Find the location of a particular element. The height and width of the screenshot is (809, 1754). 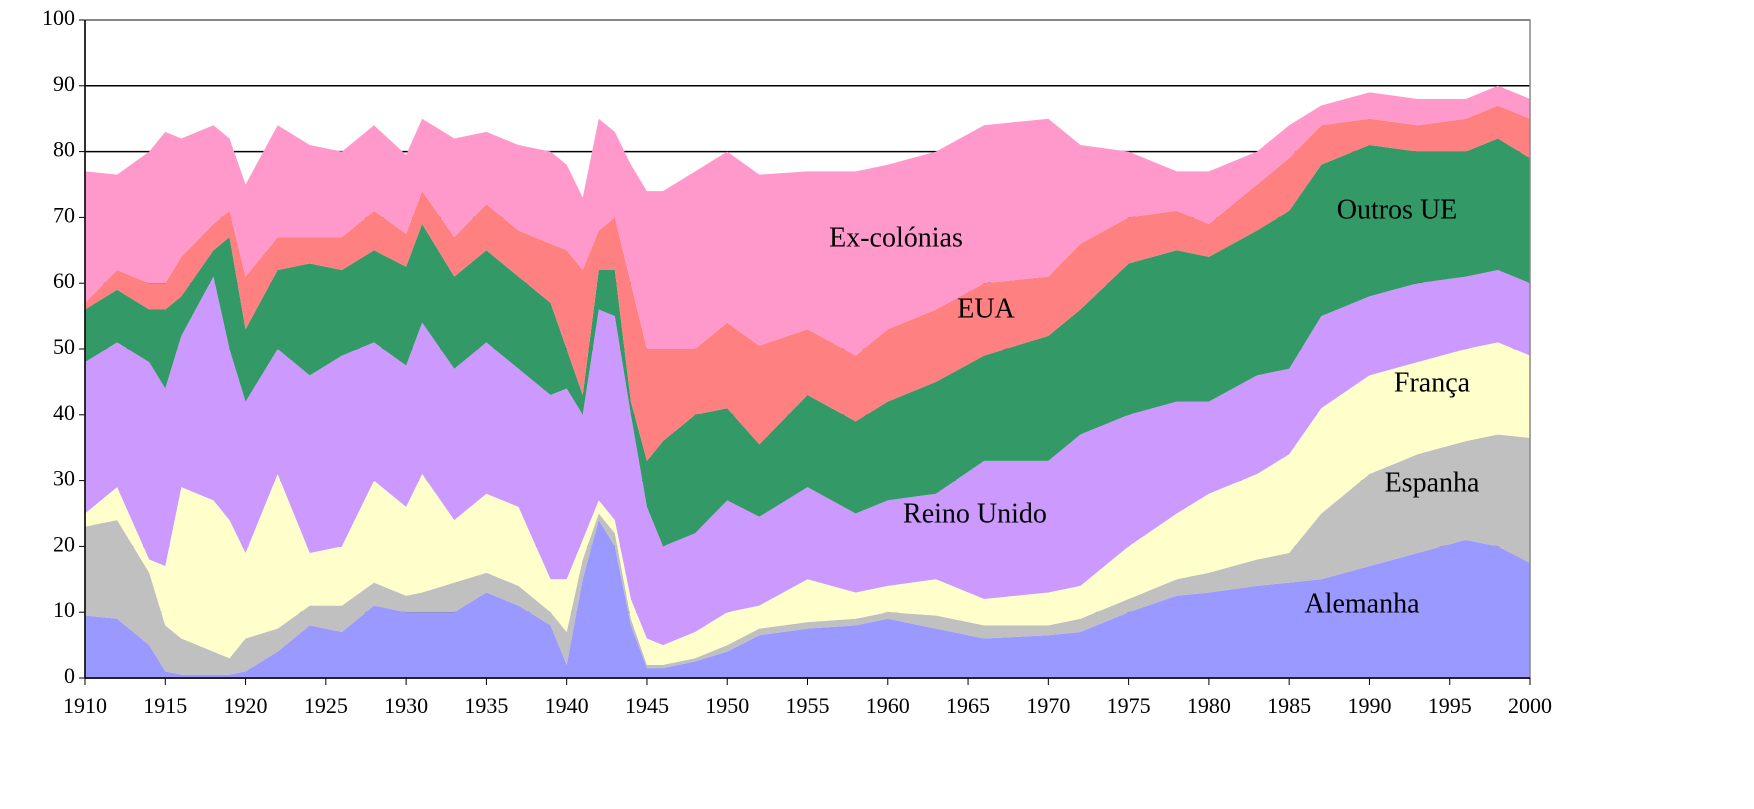

x-tick-label: 2000 is located at coordinates (1530, 705).